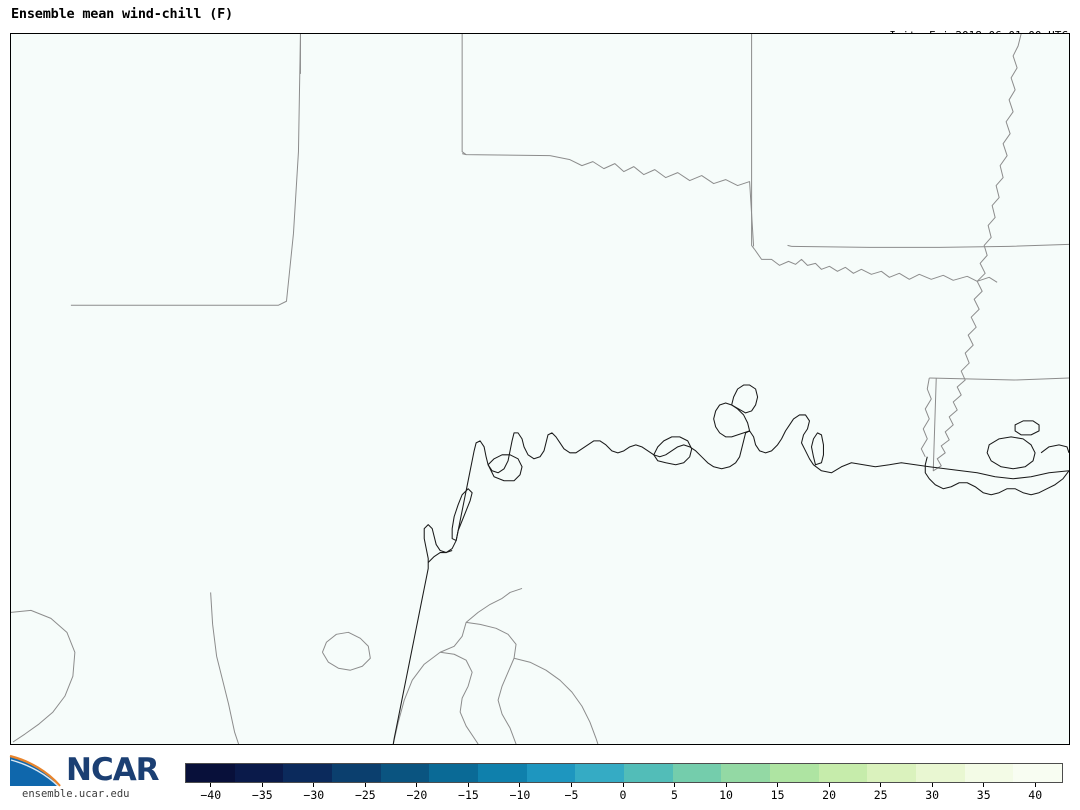 The image size is (1080, 810). I want to click on colorbar: −40 −35 −30 −25 −20 −15 −10 −5 0 5 10 15 20 25 30 35 40, so click(624, 785).